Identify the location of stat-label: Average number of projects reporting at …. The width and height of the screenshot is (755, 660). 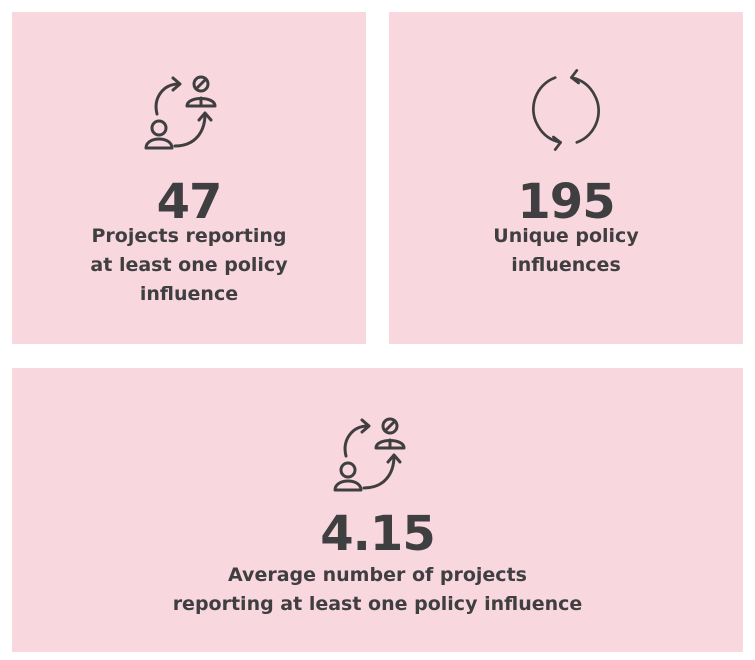
(377, 589).